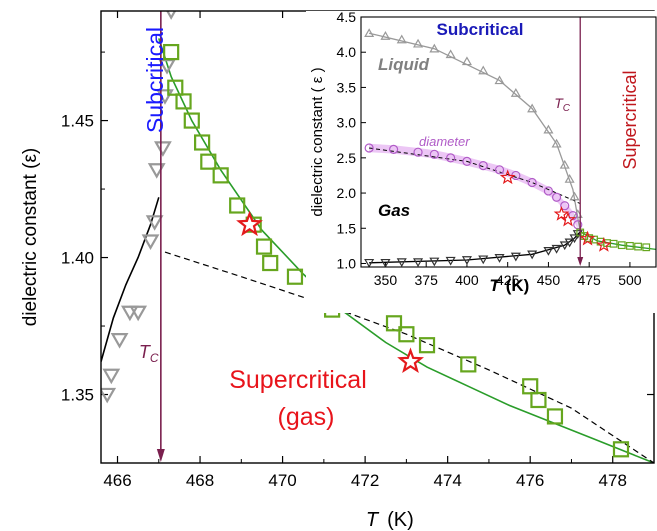 The image size is (657, 531). I want to click on inset-x-axis-unit: (K), so click(518, 285).